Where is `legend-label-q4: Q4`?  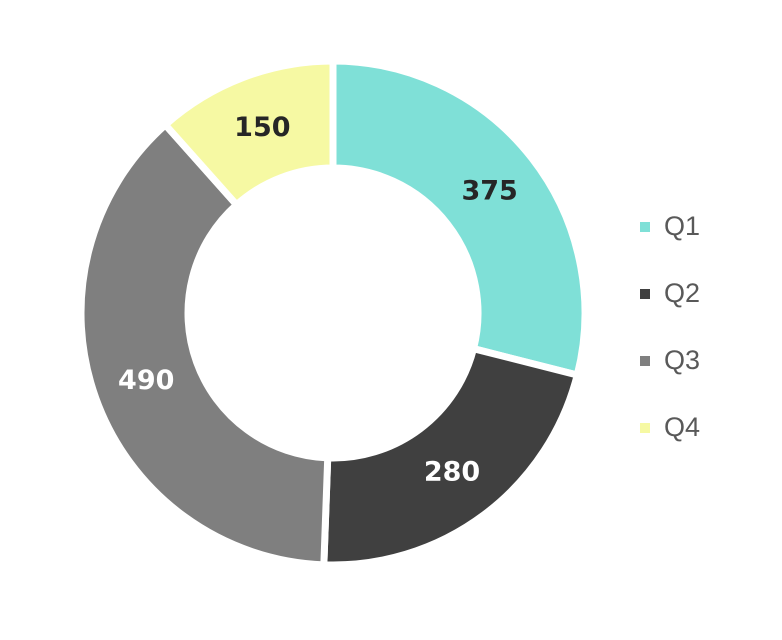 legend-label-q4: Q4 is located at coordinates (682, 427).